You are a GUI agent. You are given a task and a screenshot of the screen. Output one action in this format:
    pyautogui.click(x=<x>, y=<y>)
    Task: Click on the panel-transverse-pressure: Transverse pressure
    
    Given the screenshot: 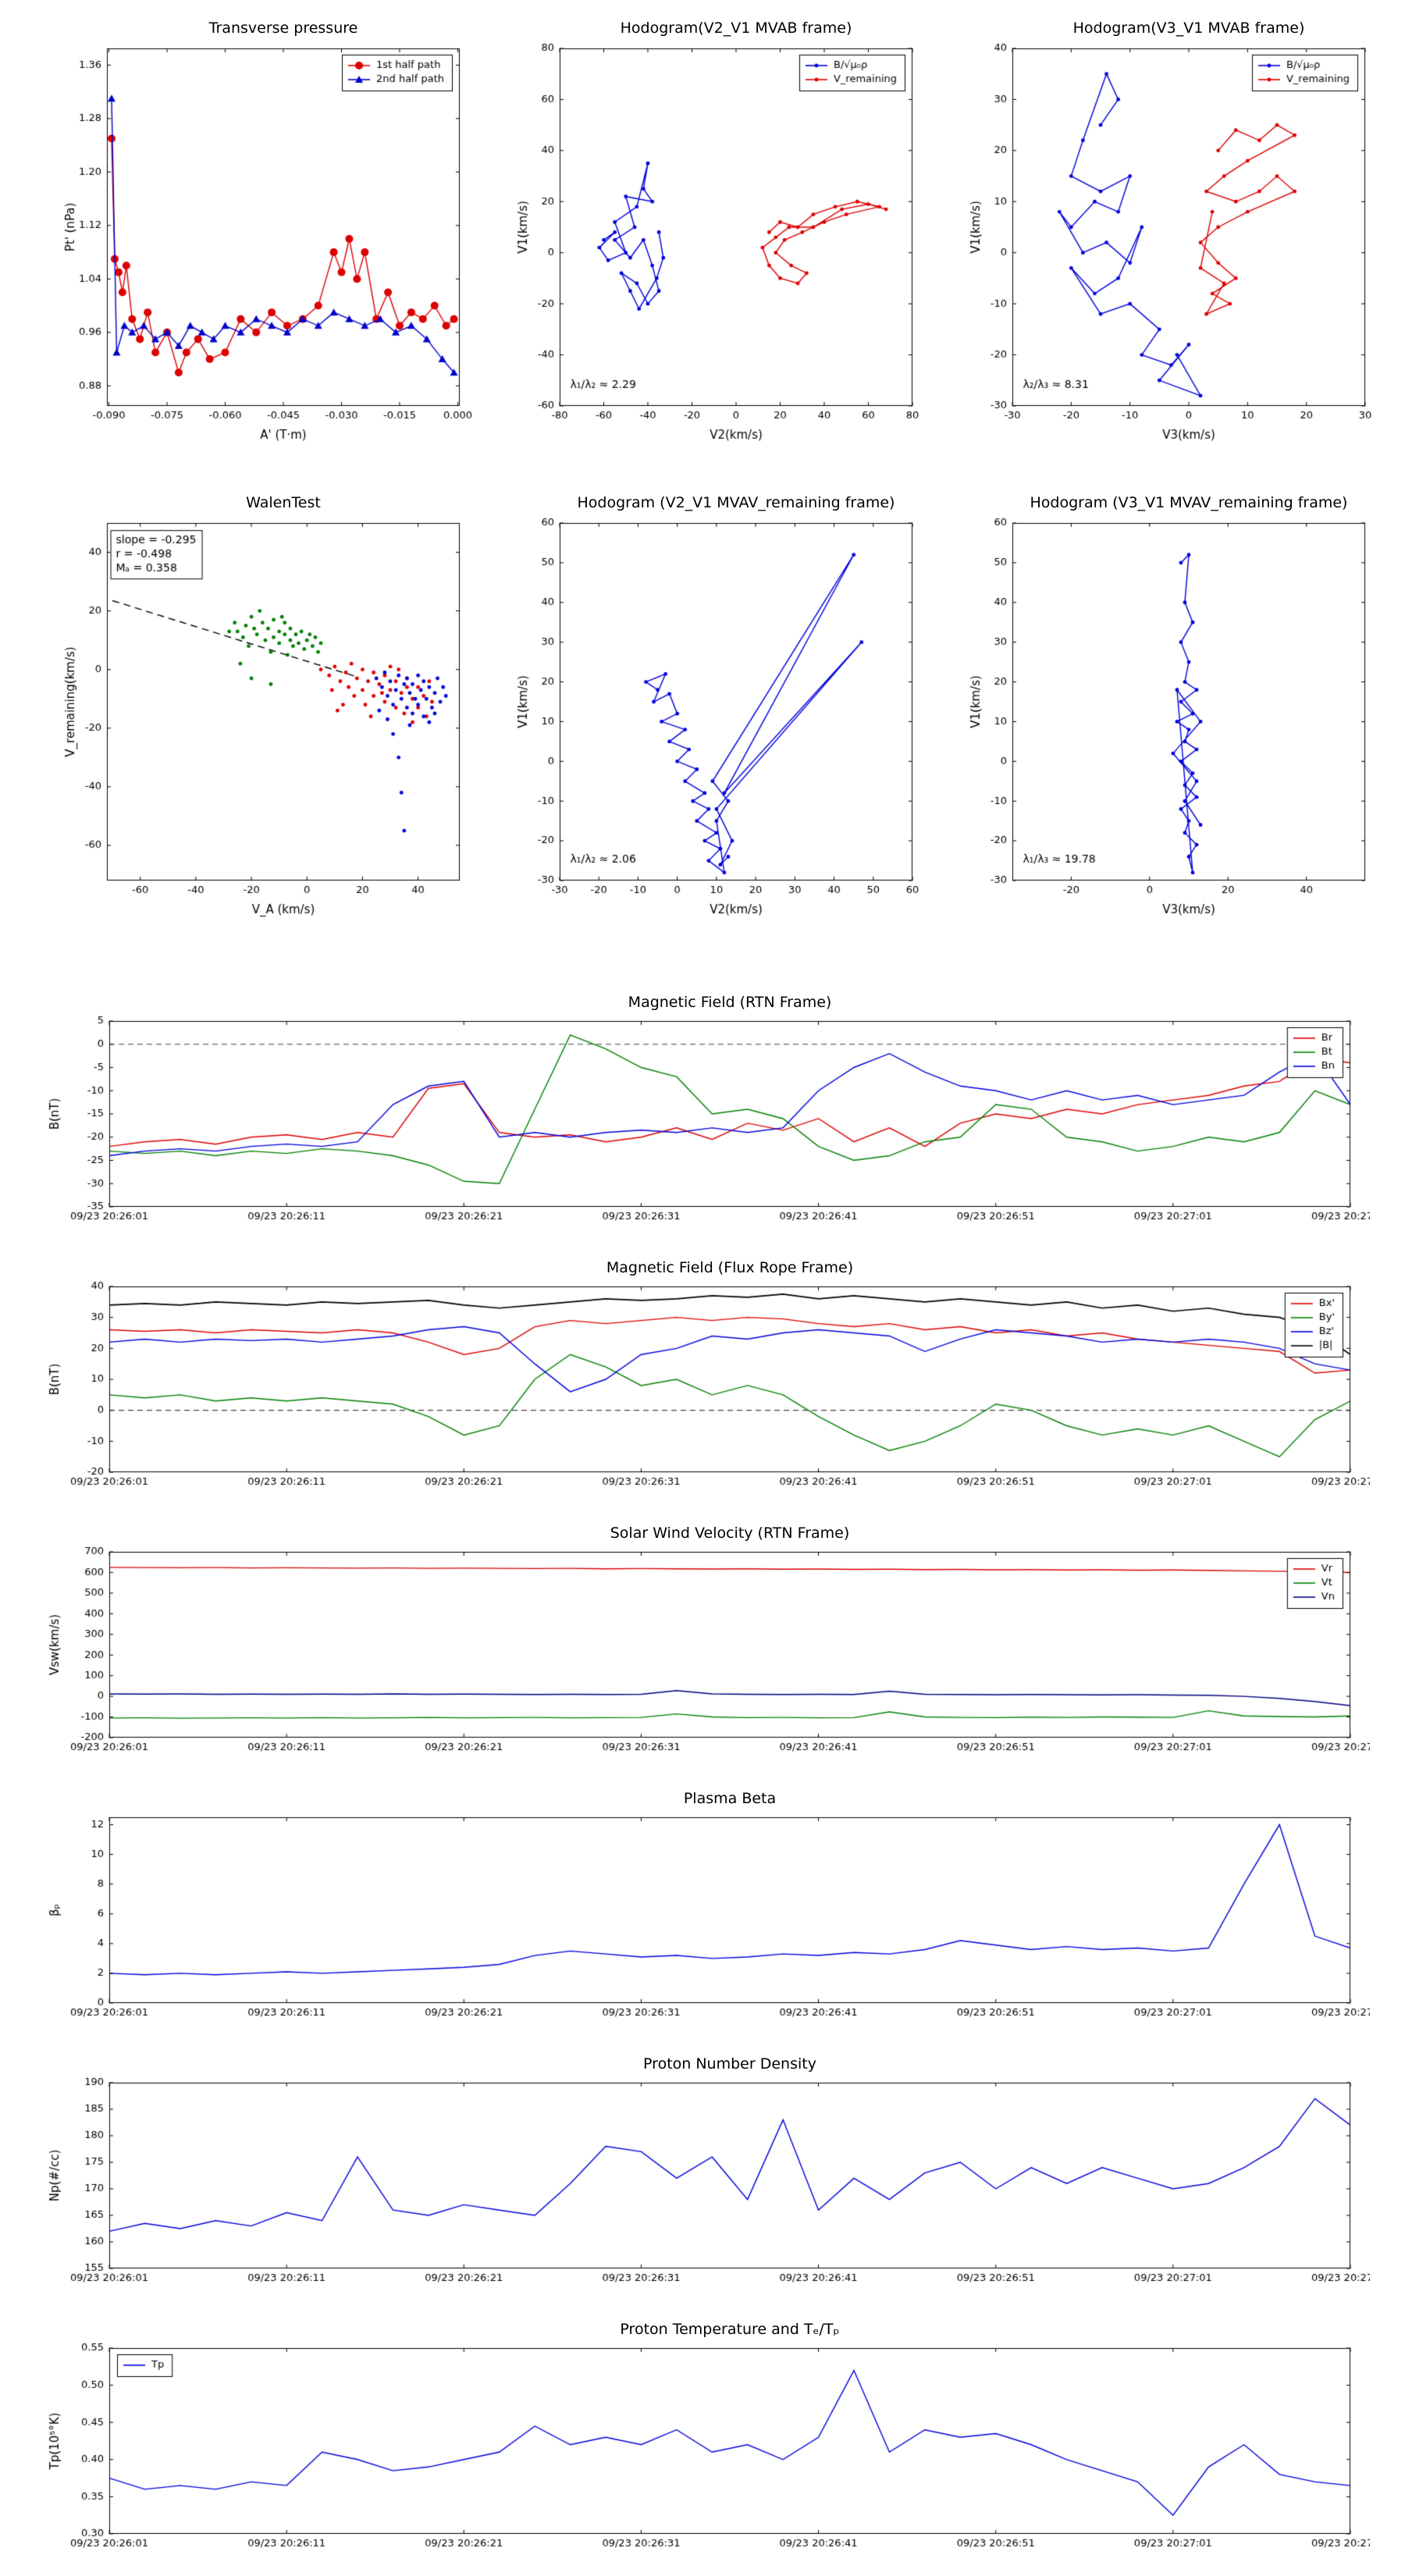 What is the action you would take?
    pyautogui.click(x=266, y=231)
    